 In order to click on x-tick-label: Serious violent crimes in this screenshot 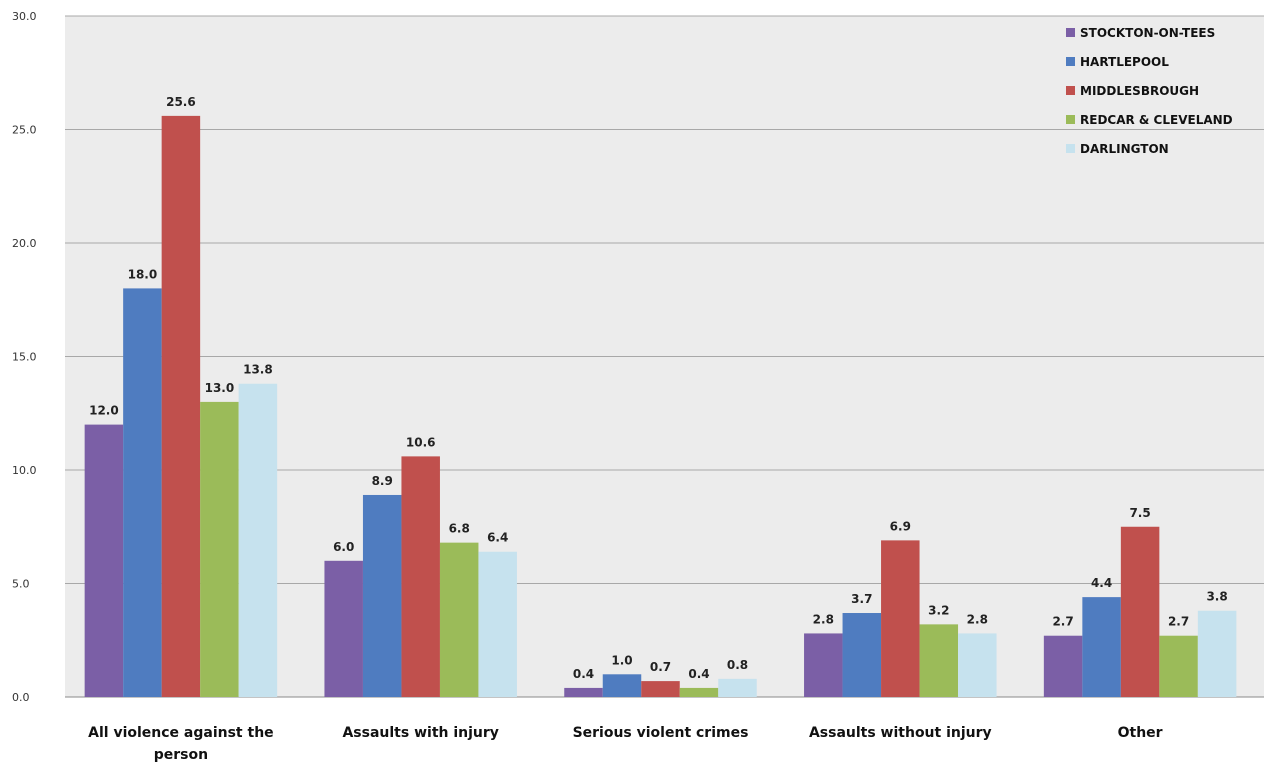, I will do `click(661, 733)`.